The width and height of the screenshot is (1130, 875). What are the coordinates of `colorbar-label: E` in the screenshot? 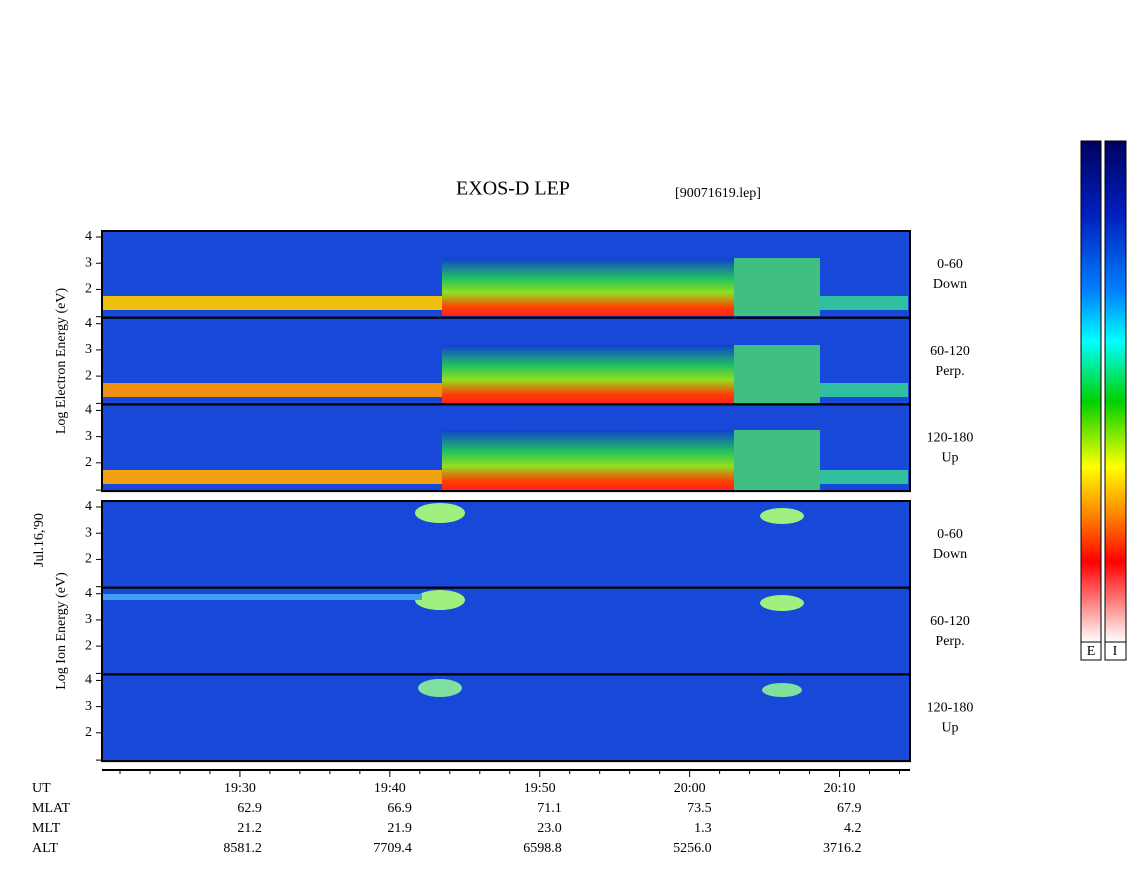 It's located at (1091, 651).